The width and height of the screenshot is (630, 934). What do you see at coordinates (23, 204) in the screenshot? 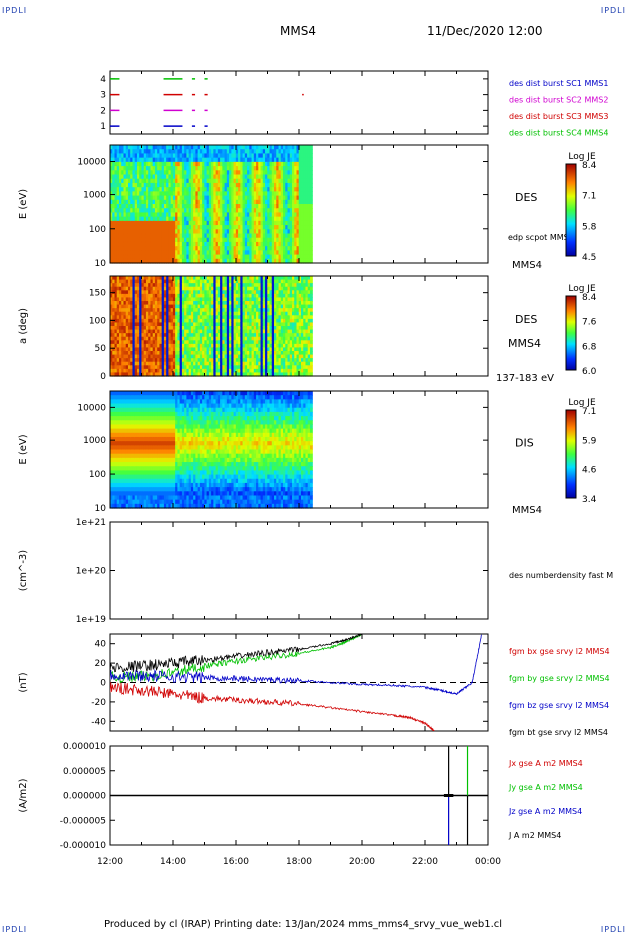
I see `des-energy-ylabel: E (eV)` at bounding box center [23, 204].